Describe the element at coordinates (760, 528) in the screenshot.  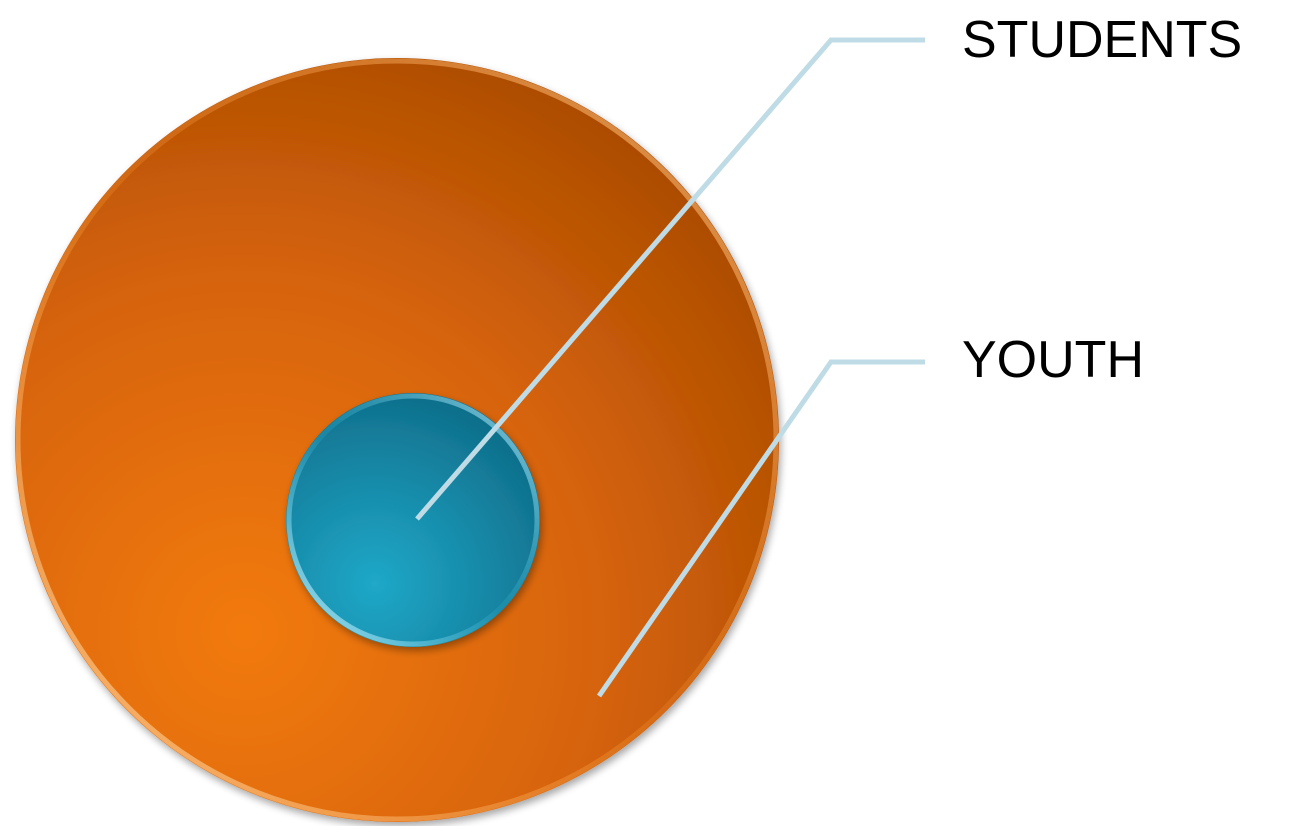
I see `youth-leader-line` at that location.